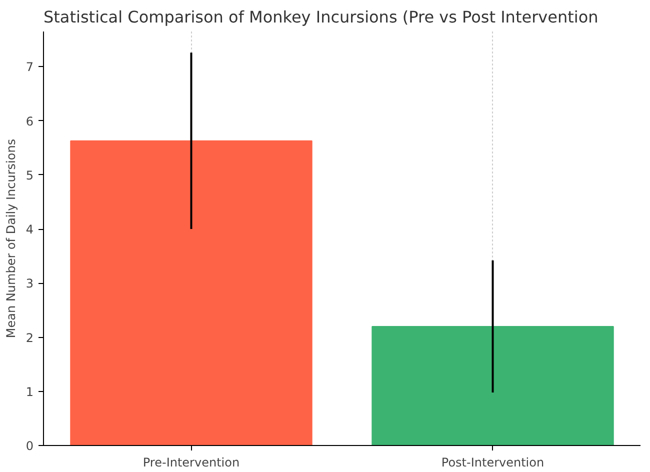  What do you see at coordinates (30, 175) in the screenshot?
I see `y-tick-label: 5` at bounding box center [30, 175].